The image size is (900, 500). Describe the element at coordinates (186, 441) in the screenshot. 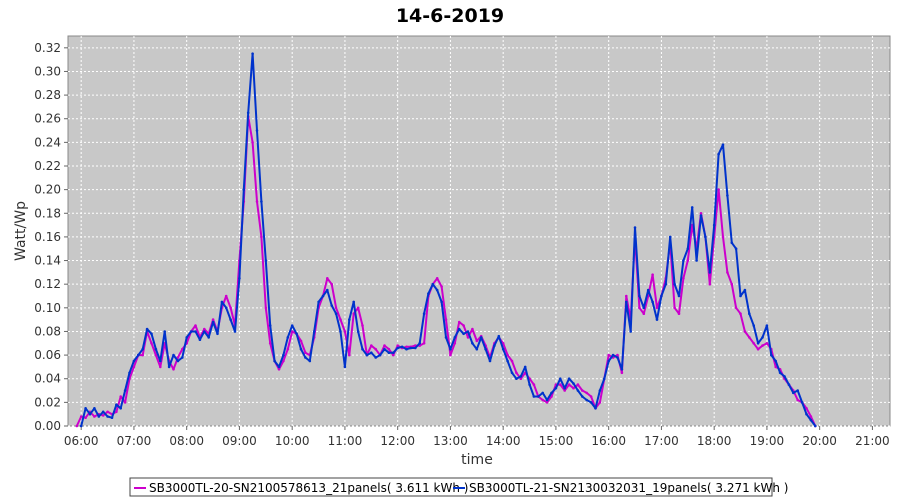

I see `x-tick-label: 08:00` at that location.